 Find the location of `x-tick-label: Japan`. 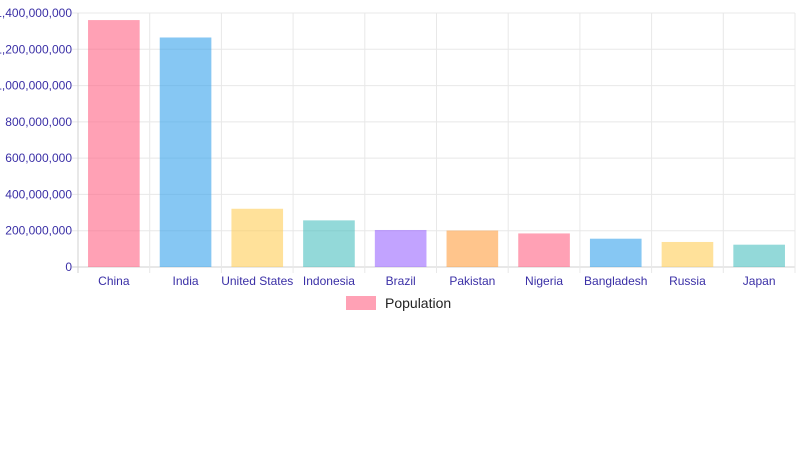

x-tick-label: Japan is located at coordinates (759, 281).